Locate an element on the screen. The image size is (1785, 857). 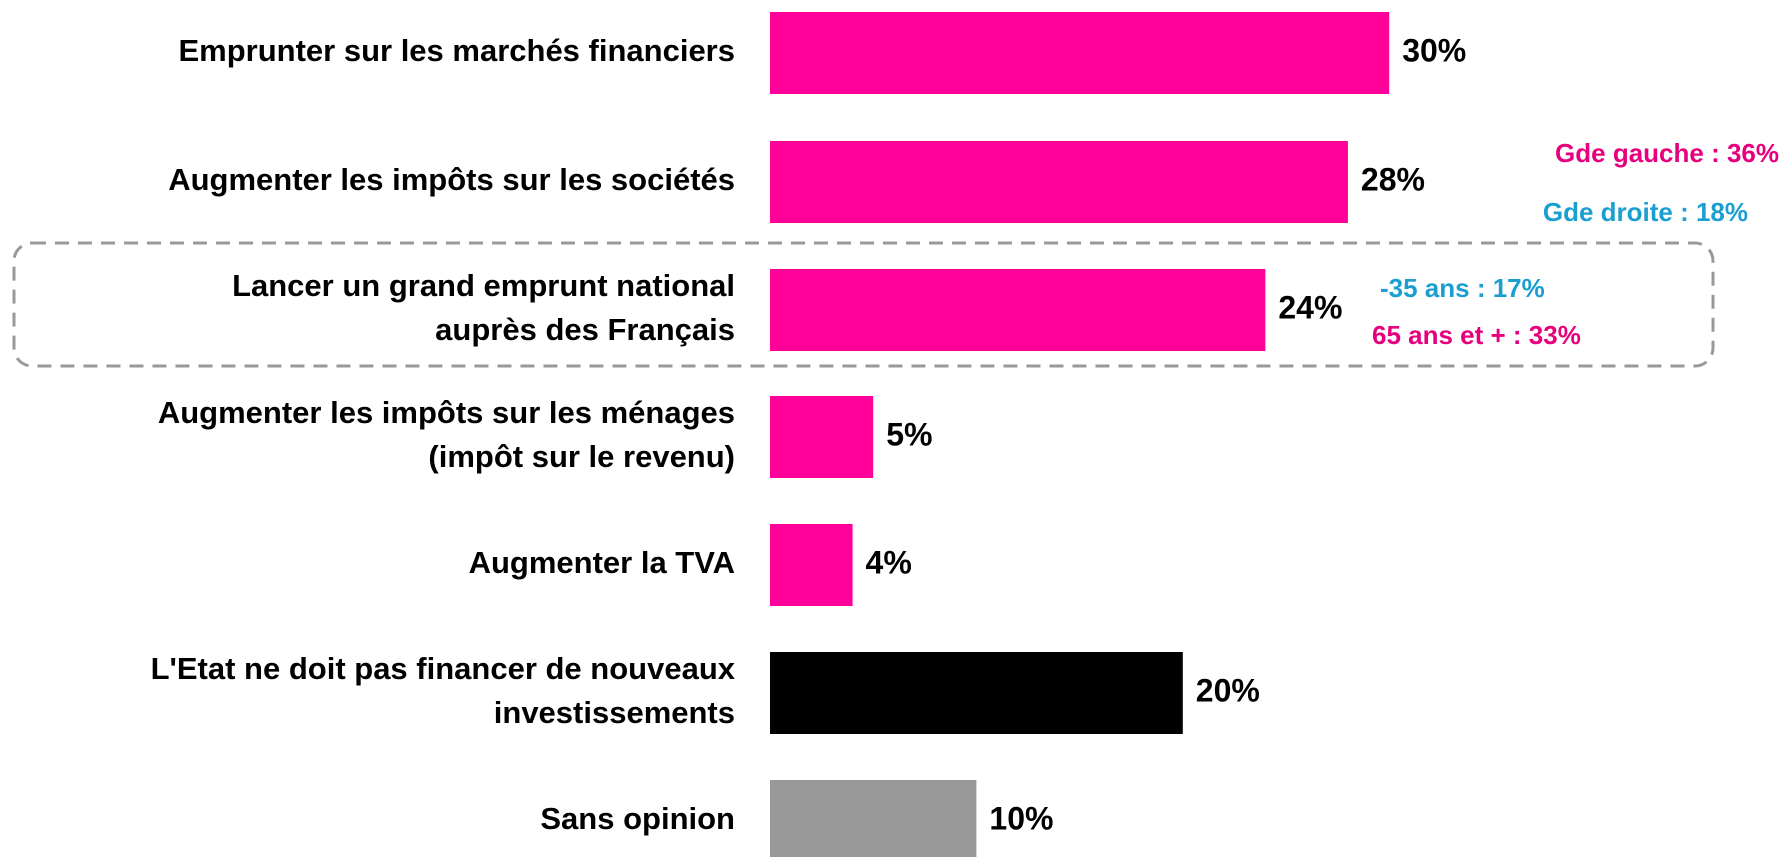
category-label: Emprunter sur les marchés financiers is located at coordinates (456, 50).